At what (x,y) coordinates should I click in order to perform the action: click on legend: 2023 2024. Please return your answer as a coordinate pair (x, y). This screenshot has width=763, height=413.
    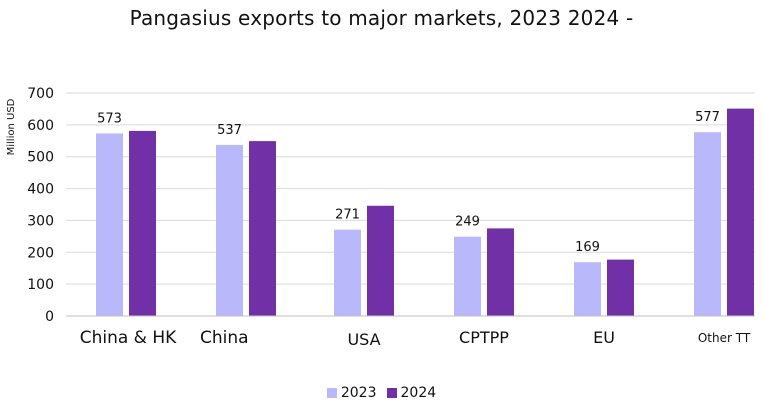
    Looking at the image, I should click on (381, 393).